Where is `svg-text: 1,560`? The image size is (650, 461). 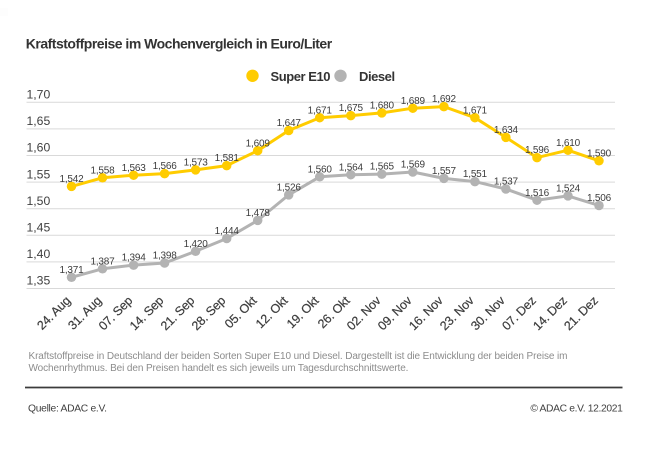 svg-text: 1,560 is located at coordinates (320, 169).